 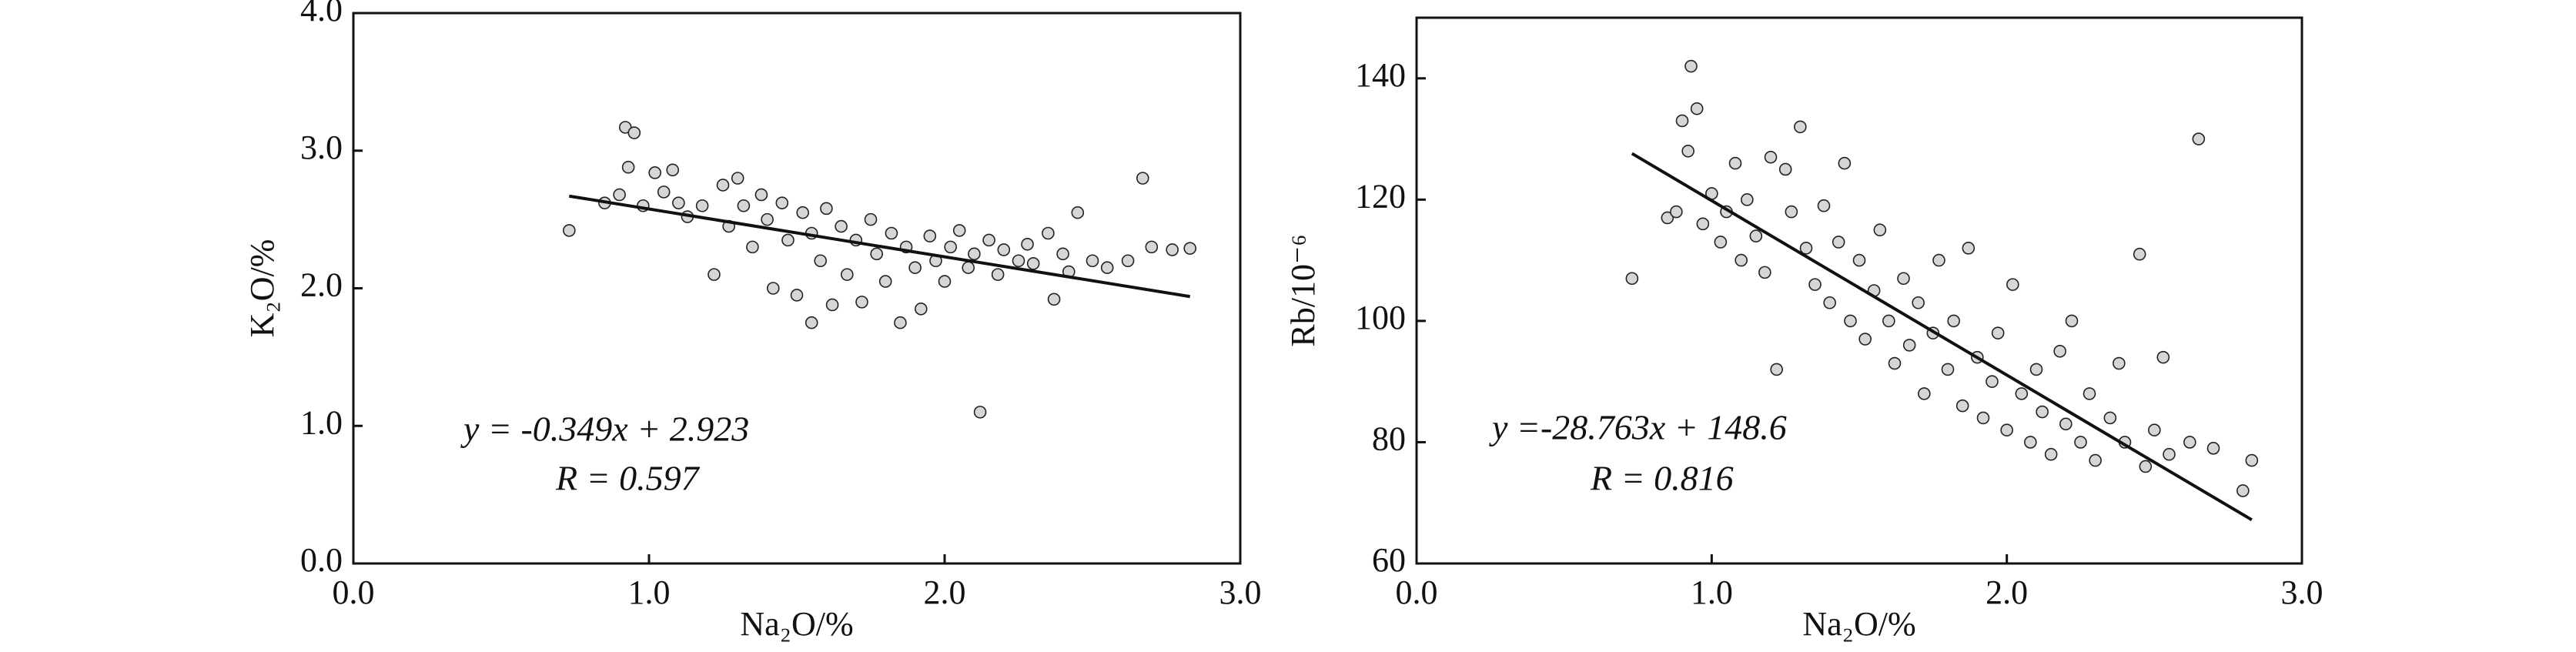 What do you see at coordinates (1942, 337) in the screenshot?
I see `trend-line` at bounding box center [1942, 337].